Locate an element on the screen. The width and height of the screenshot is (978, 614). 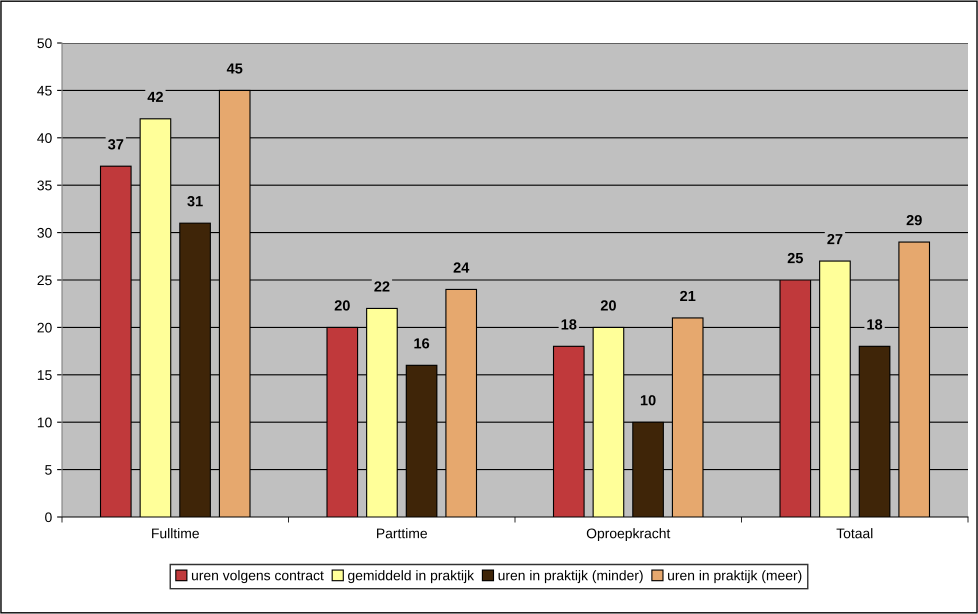
data-label: 25 is located at coordinates (795, 258).